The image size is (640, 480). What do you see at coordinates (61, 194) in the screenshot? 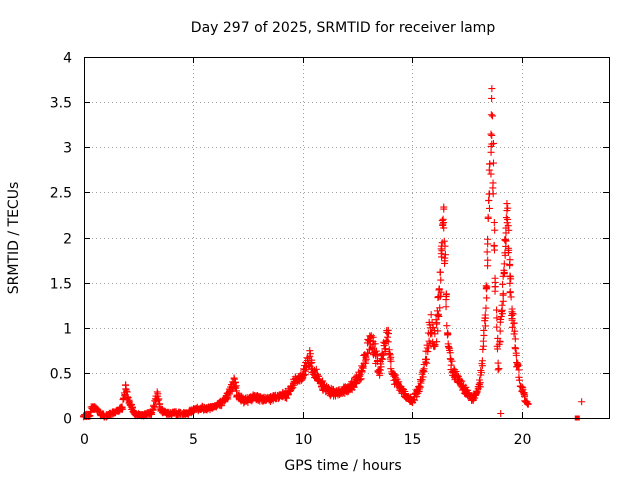
I see `y-tick-label: 2.5` at bounding box center [61, 194].